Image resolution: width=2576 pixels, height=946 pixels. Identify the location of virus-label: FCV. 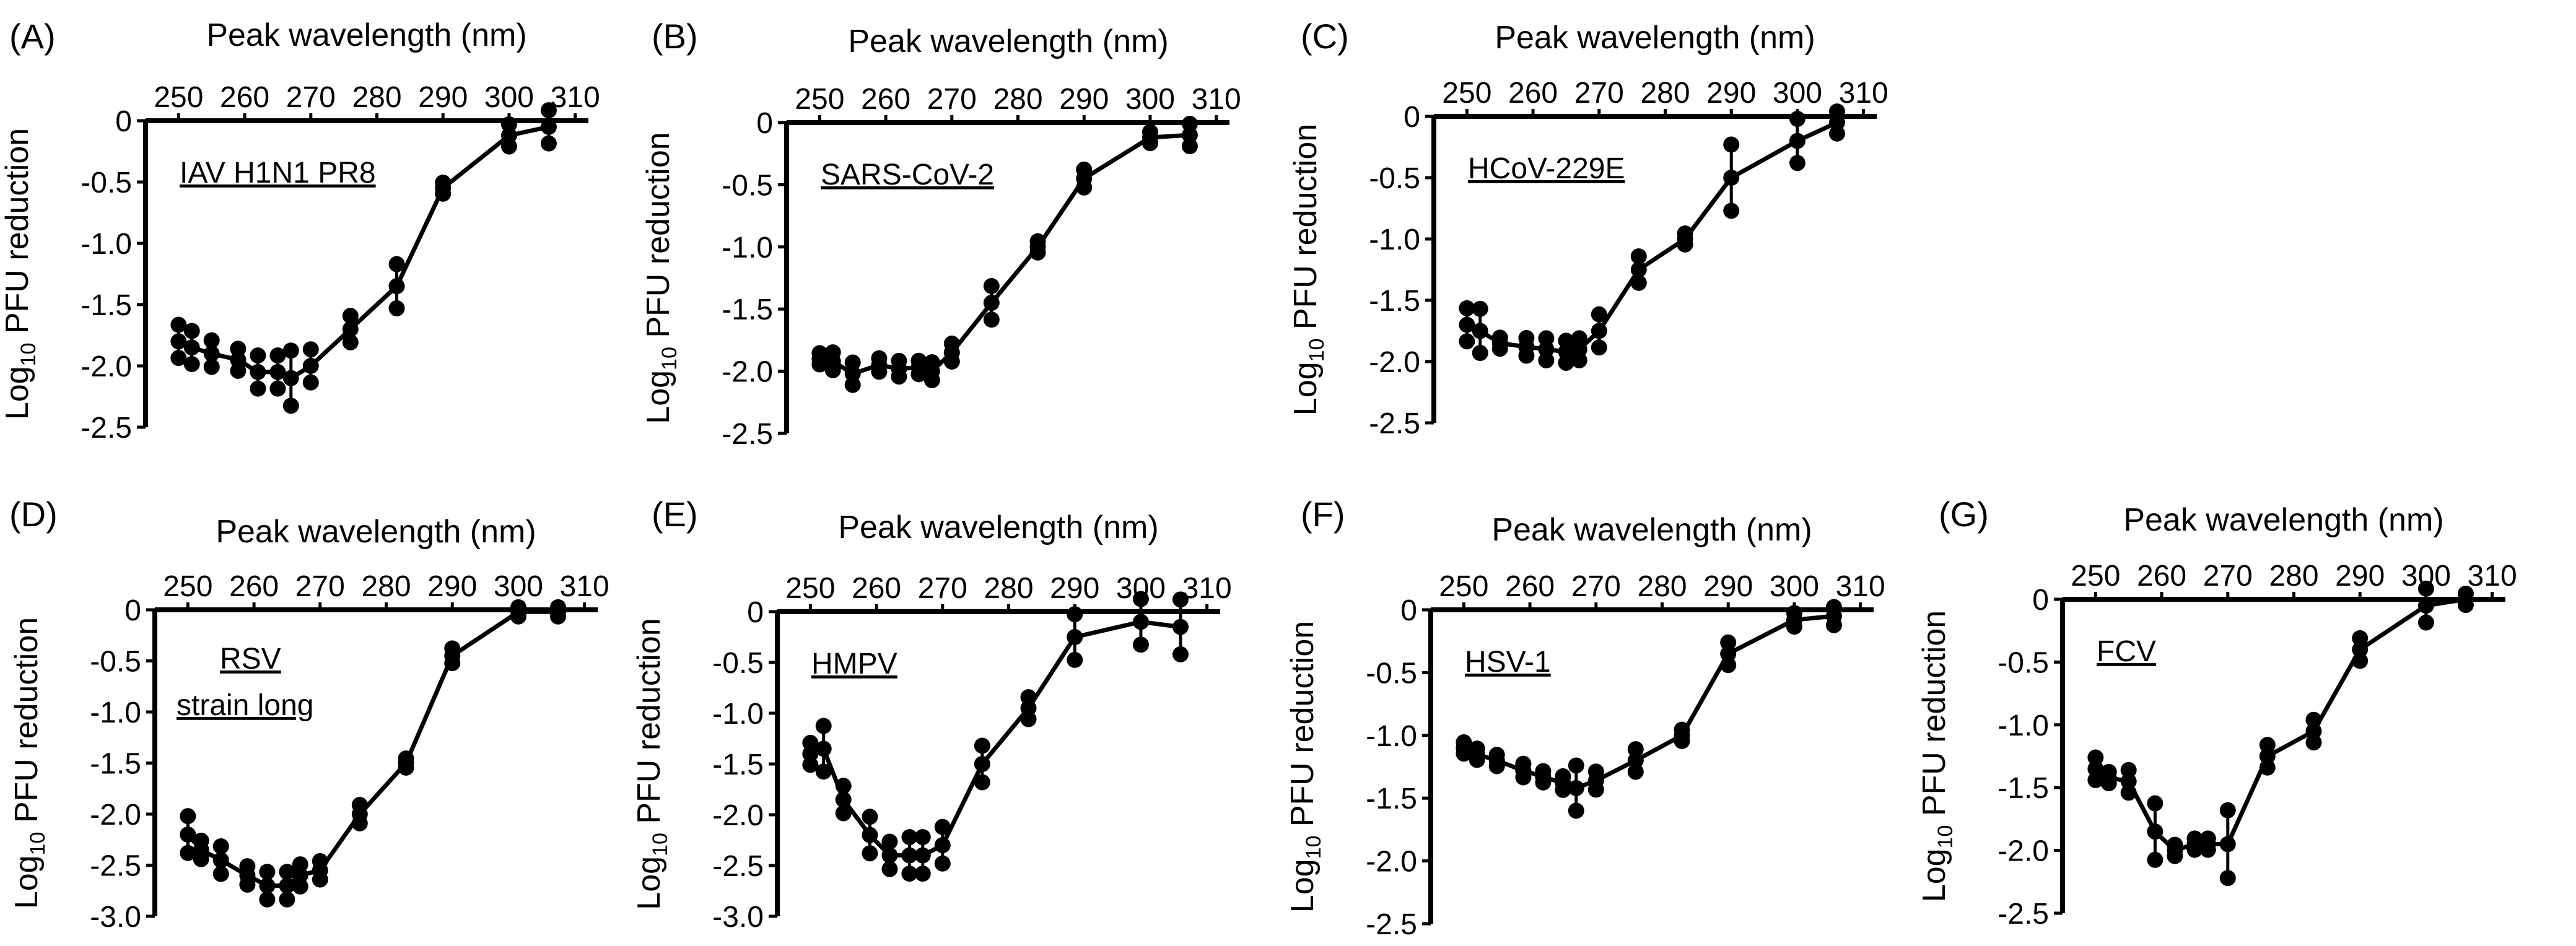
(2126, 652).